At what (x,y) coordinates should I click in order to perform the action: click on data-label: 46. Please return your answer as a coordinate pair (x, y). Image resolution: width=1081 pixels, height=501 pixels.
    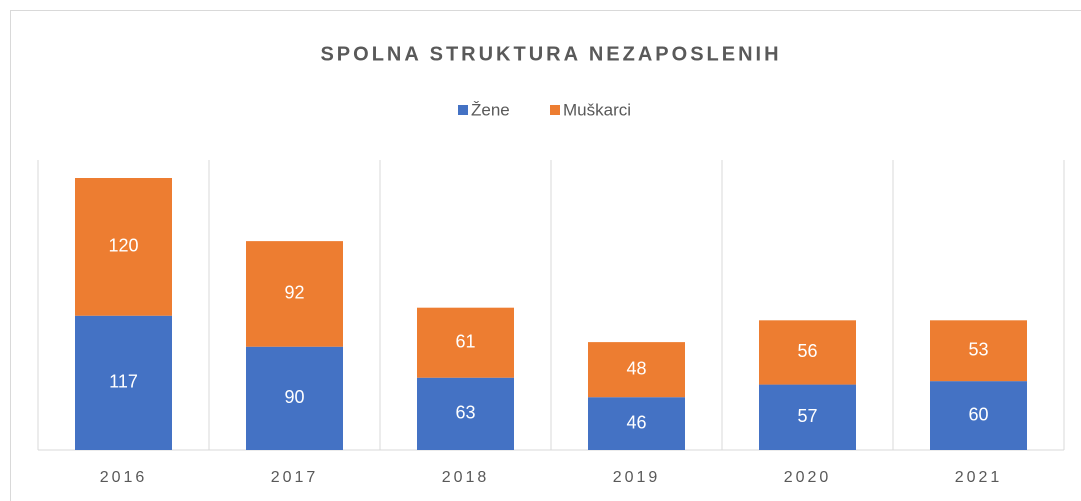
    Looking at the image, I should click on (636, 422).